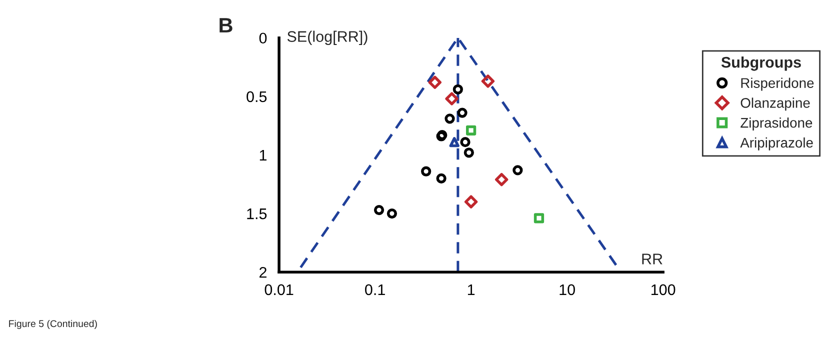 The image size is (833, 338). I want to click on x-tick-label: 10, so click(567, 290).